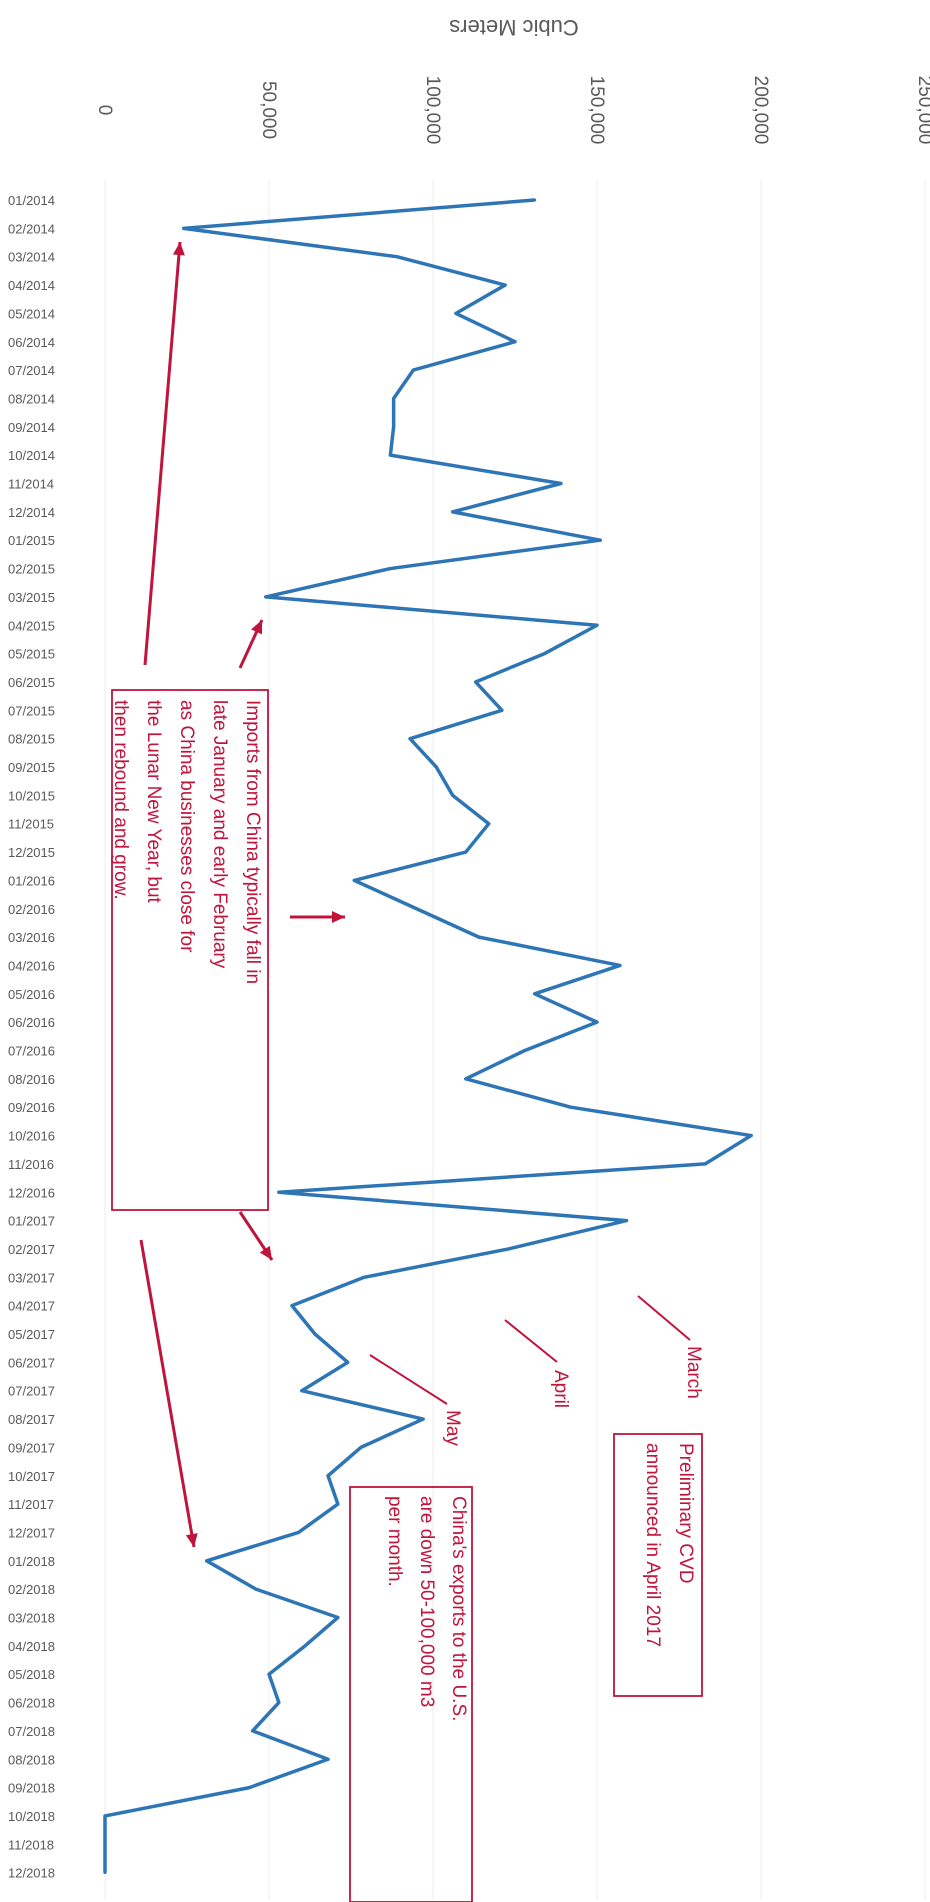 Image resolution: width=930 pixels, height=1902 pixels. I want to click on month-tick-label: 07/2017, so click(31, 1391).